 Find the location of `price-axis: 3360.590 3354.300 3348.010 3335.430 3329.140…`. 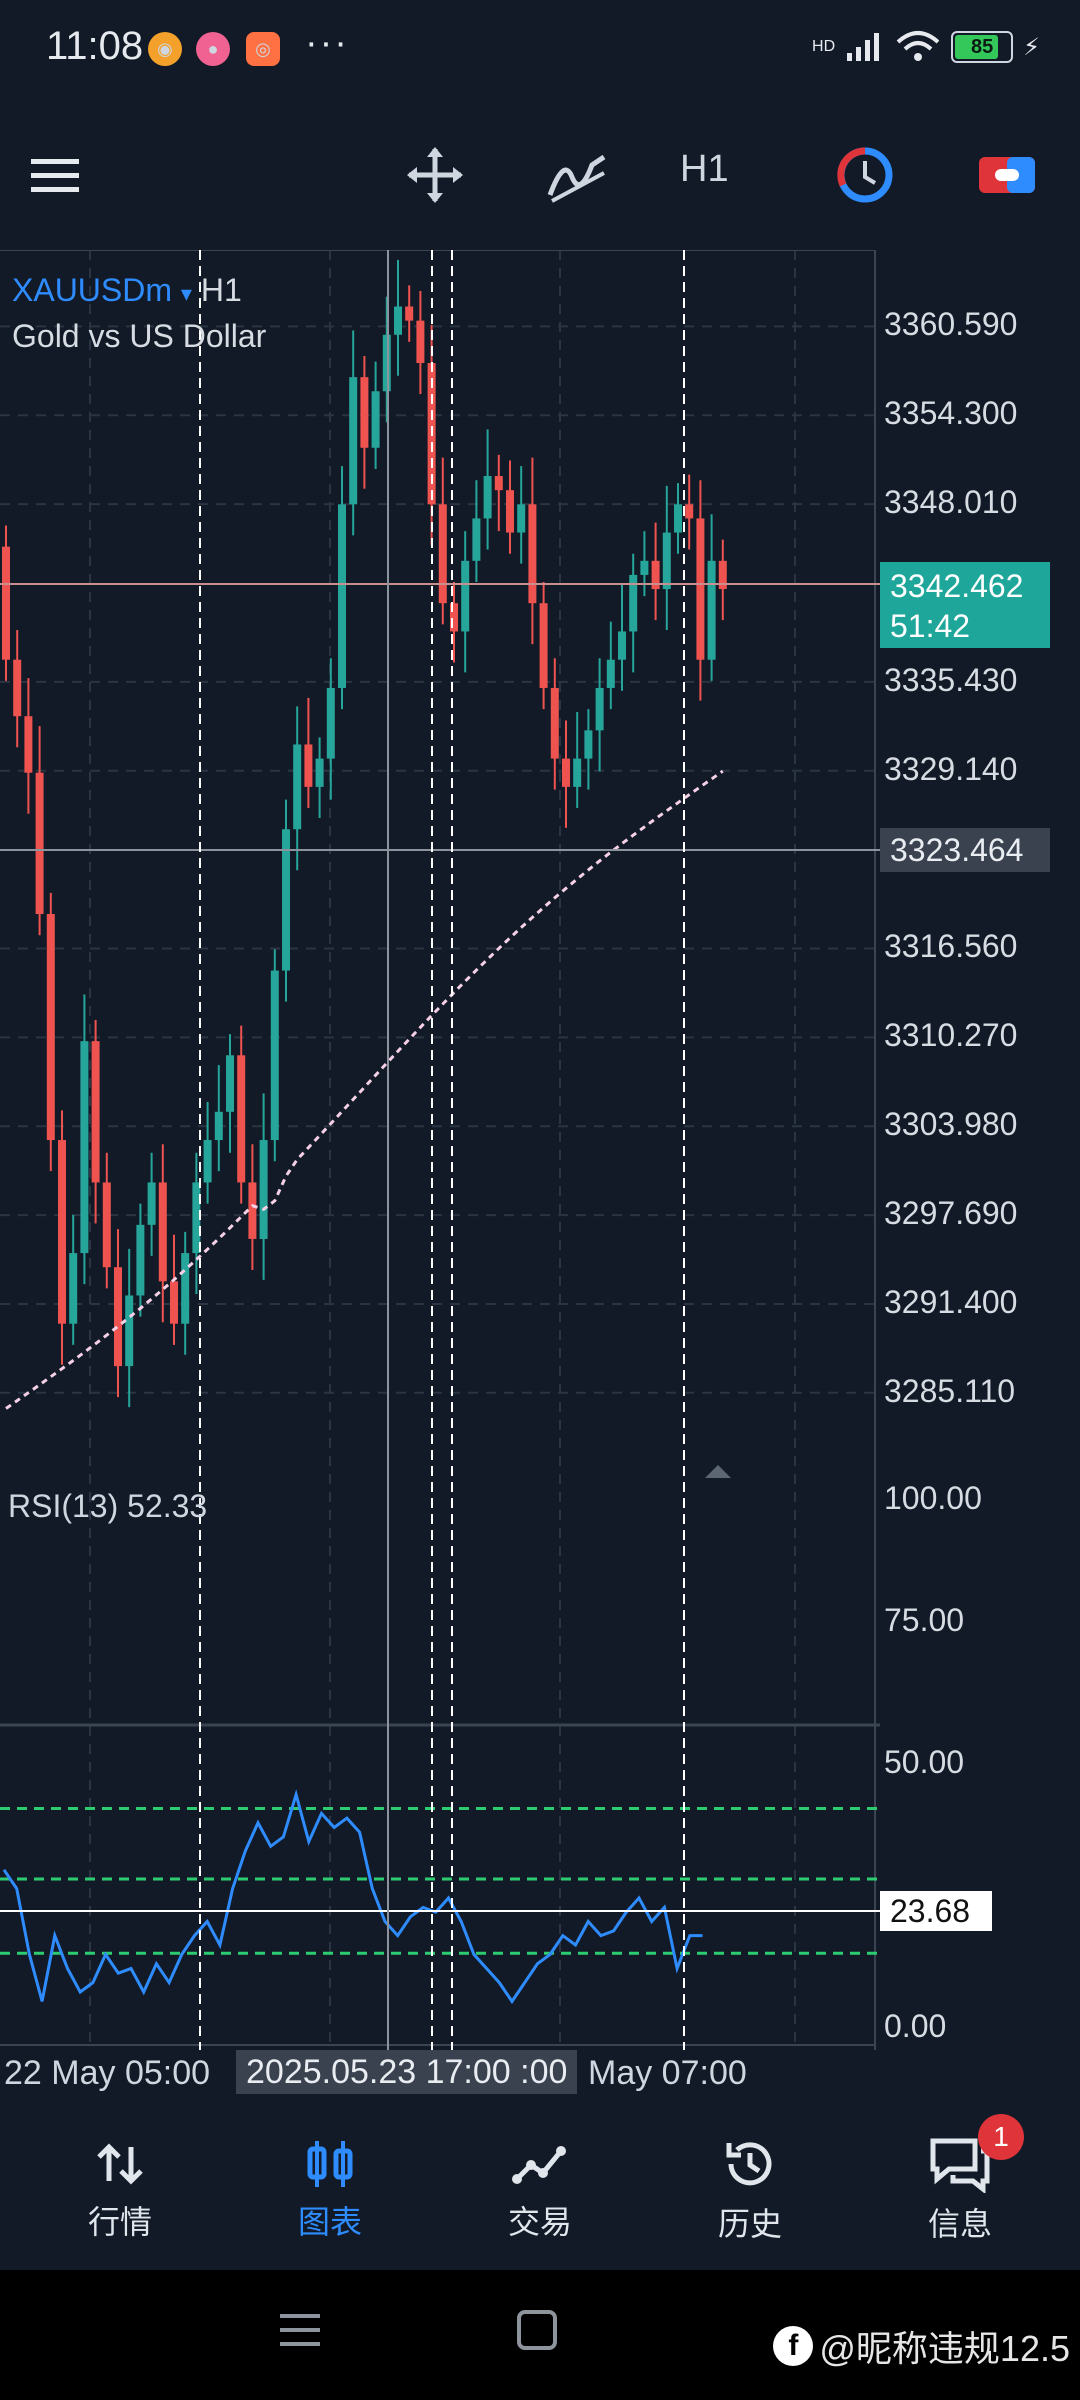

price-axis: 3360.590 3354.300 3348.010 3335.430 3329.140… is located at coordinates (980, 1150).